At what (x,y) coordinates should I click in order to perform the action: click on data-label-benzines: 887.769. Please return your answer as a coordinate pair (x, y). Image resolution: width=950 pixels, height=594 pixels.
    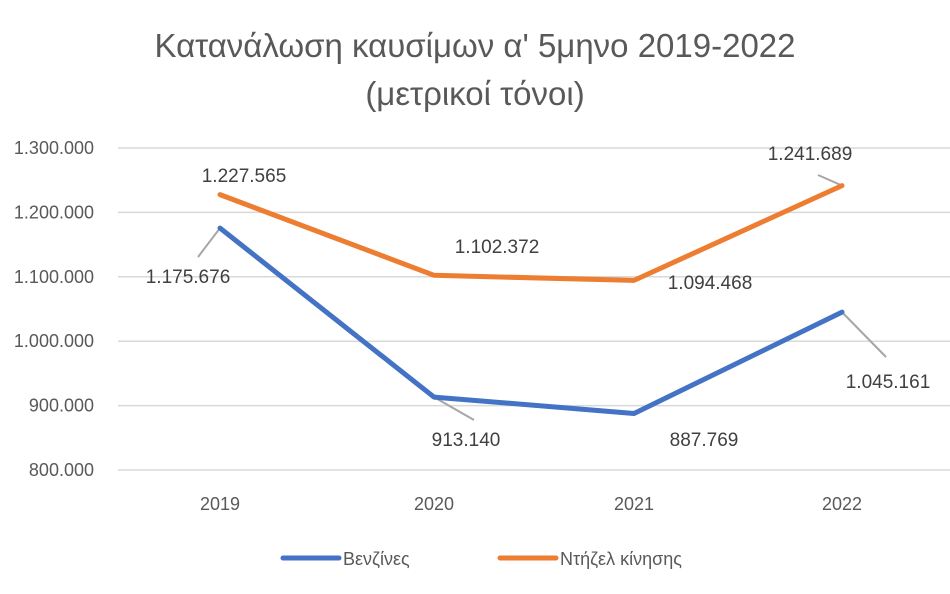
    Looking at the image, I should click on (704, 440).